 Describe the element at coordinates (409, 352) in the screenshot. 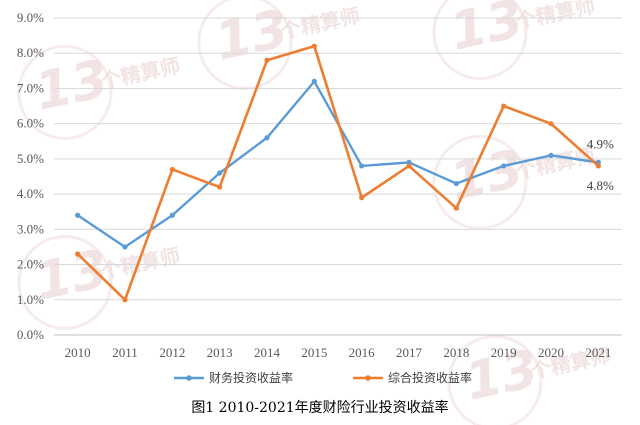

I see `x-tick-label: 2017` at that location.